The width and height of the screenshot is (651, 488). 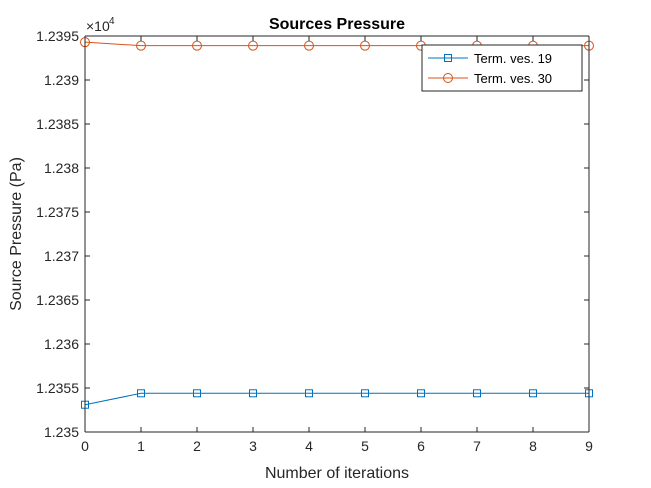 I want to click on x-tick-label: 6, so click(x=421, y=446).